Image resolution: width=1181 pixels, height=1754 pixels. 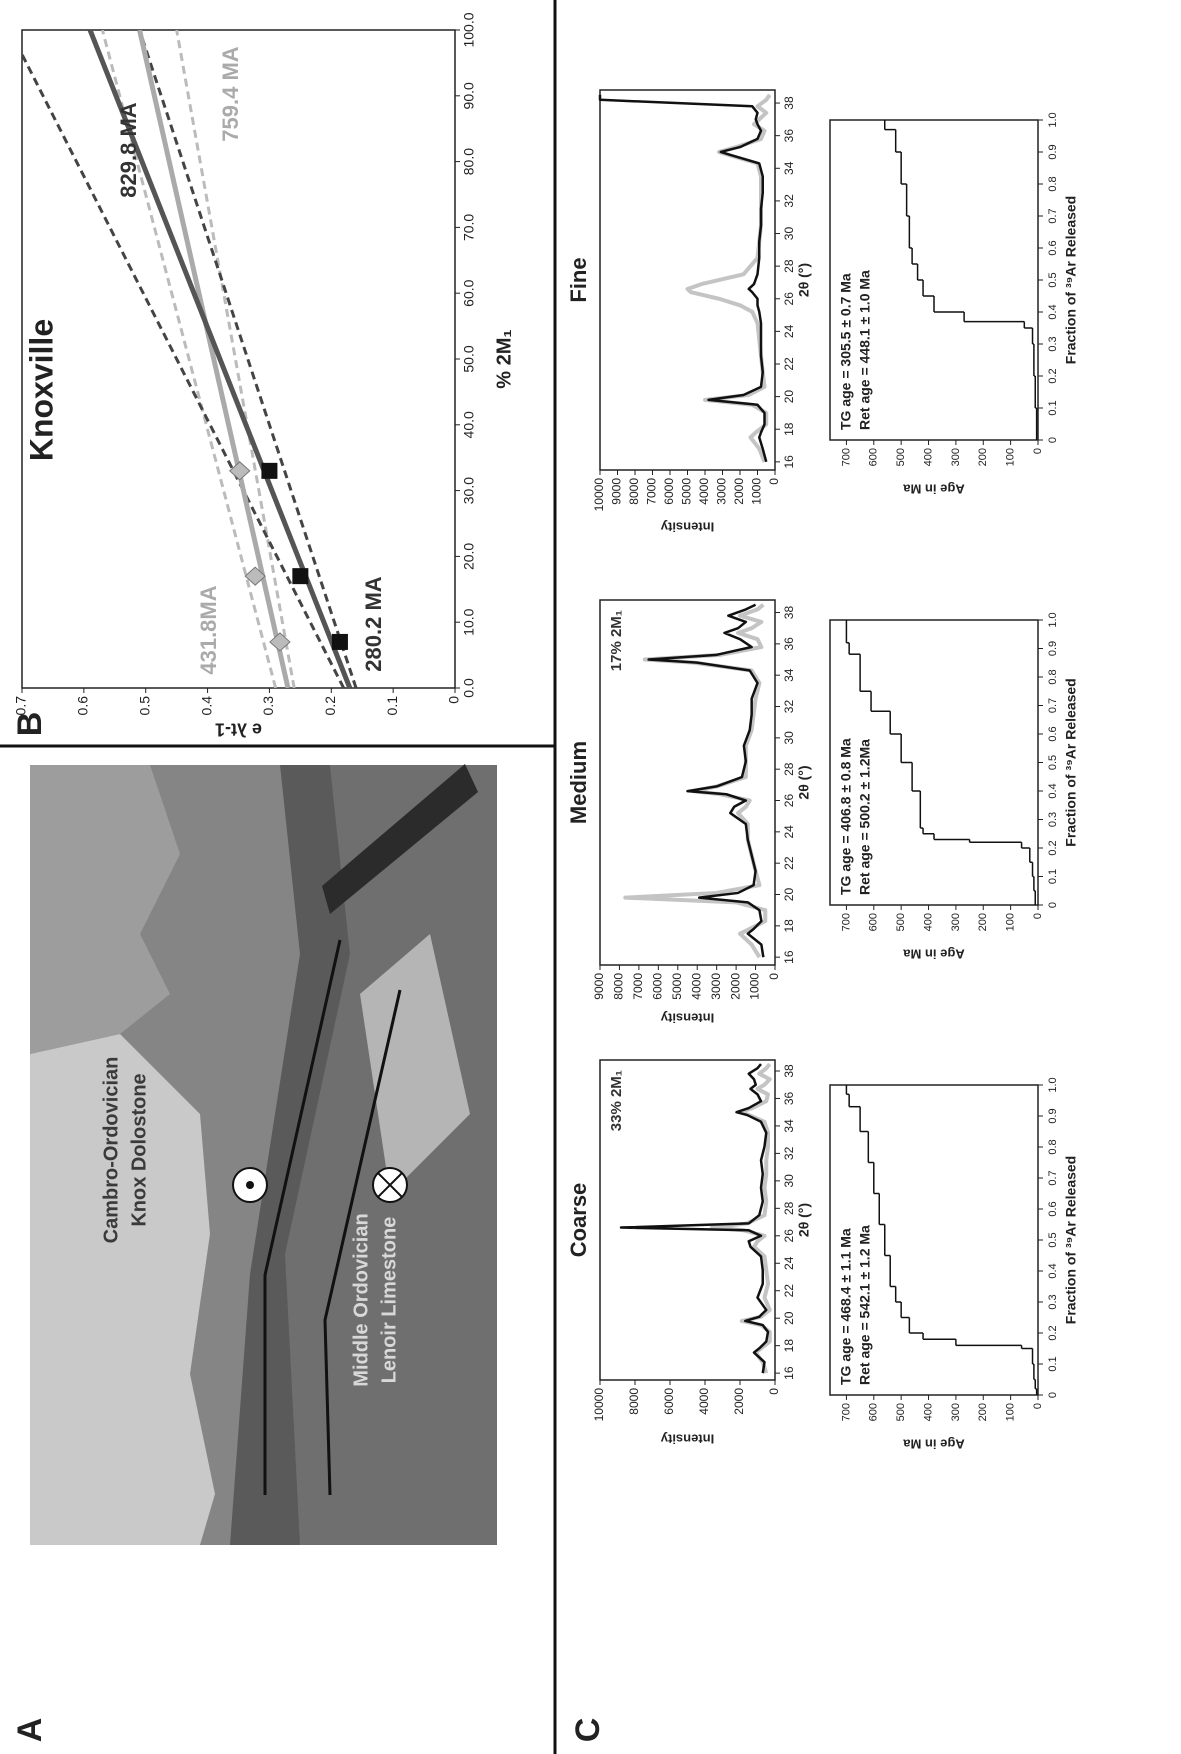 I want to click on x-tick-label: 40.0, so click(x=469, y=424).